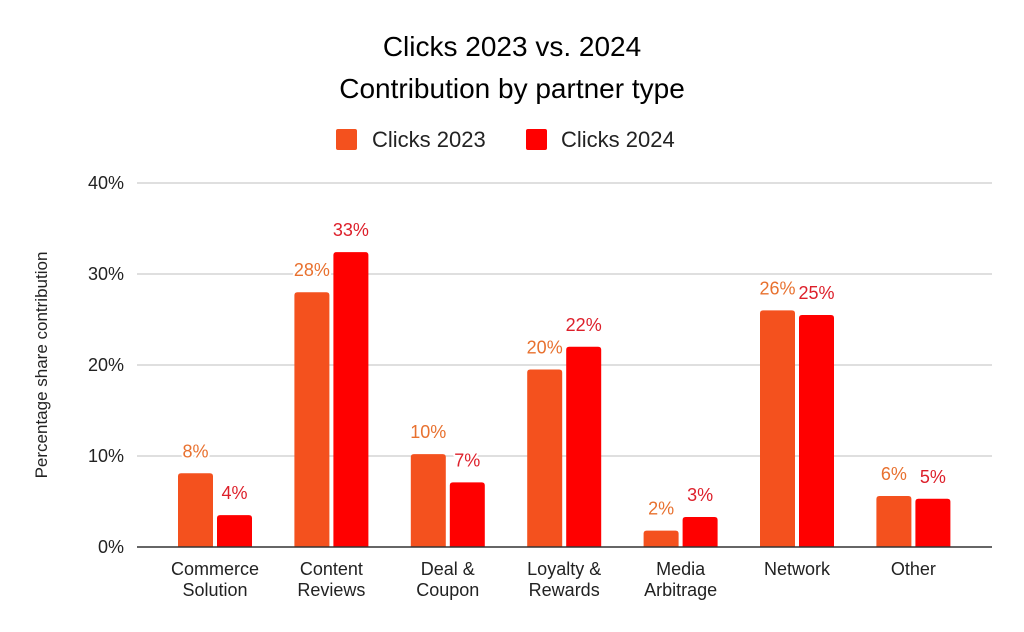  I want to click on legend-item-2023: Clicks 2023, so click(411, 139).